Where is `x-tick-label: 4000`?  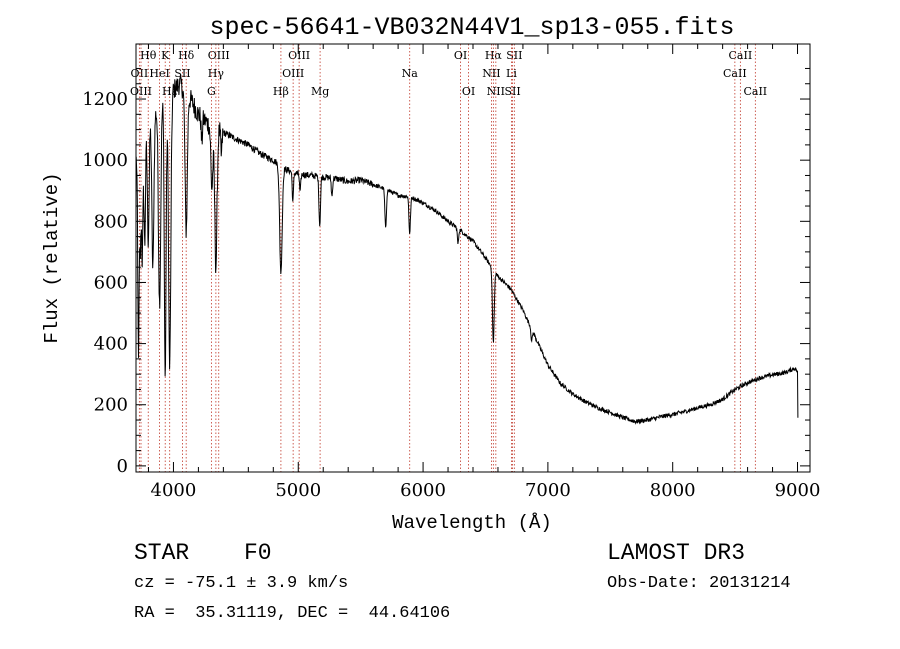
x-tick-label: 4000 is located at coordinates (174, 490).